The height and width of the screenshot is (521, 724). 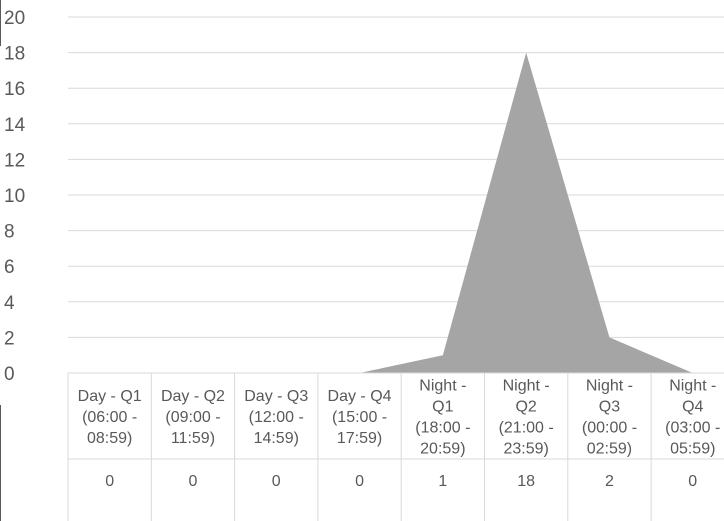 I want to click on category-label: 23:59), so click(x=525, y=449).